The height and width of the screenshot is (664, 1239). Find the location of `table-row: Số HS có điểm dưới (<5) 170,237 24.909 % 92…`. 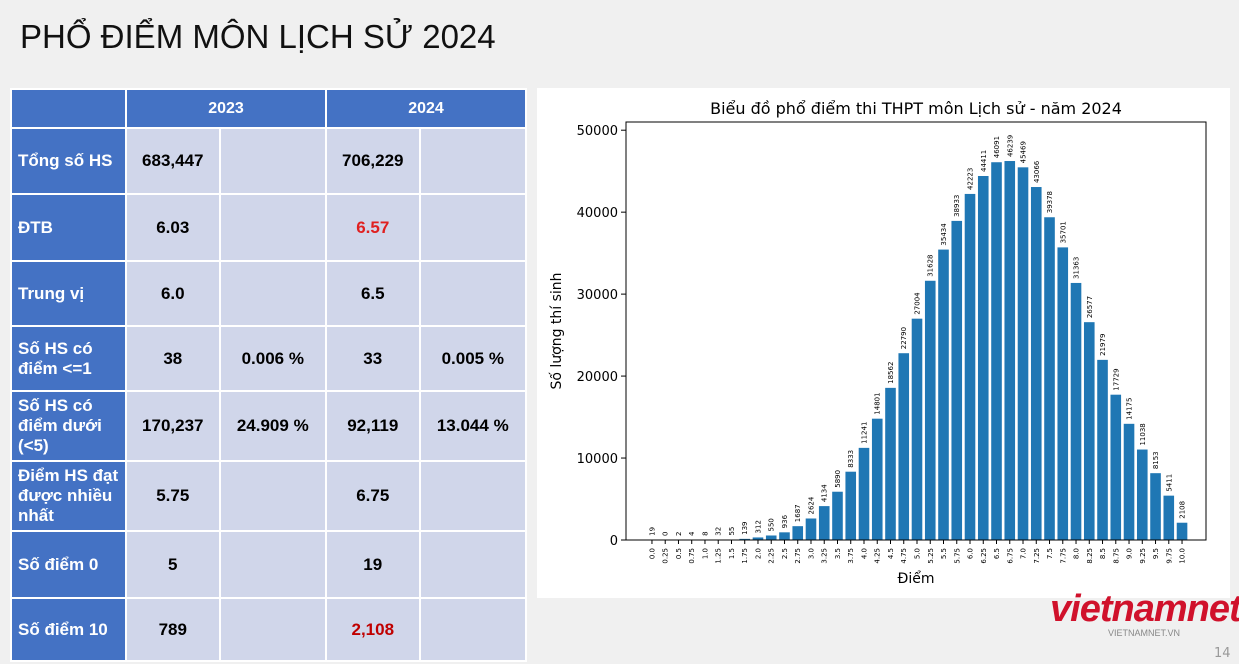

table-row: Số HS có điểm dưới (<5) 170,237 24.909 % 92… is located at coordinates (269, 426).